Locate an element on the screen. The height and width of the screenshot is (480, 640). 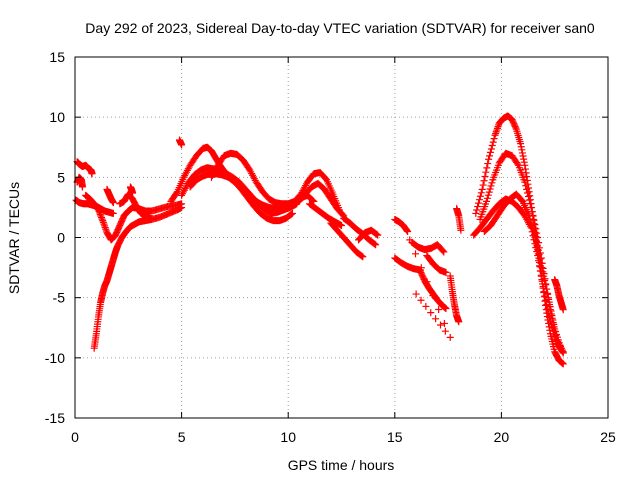
series-arc-i is located at coordinates (180, 142).